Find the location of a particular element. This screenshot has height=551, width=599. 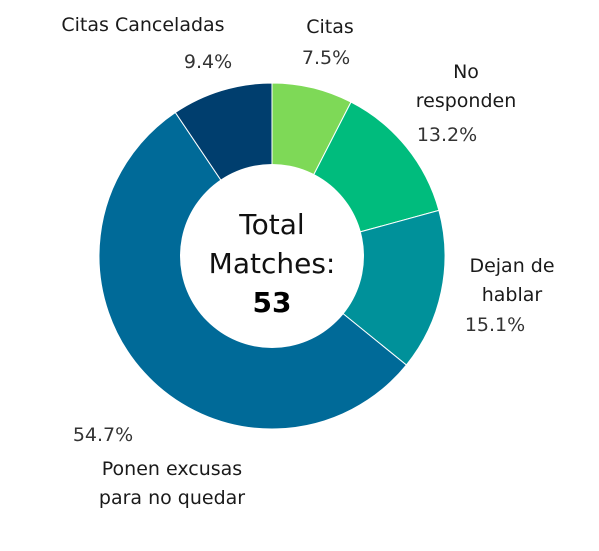

slice-percent-citas: 7.5% is located at coordinates (326, 58).